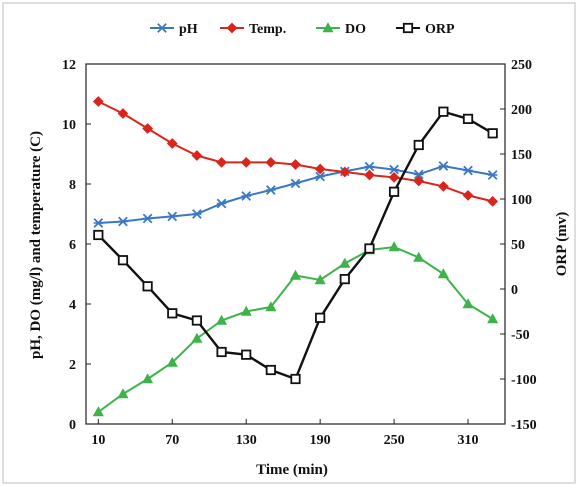  What do you see at coordinates (72, 245) in the screenshot?
I see `y-tick-label: 6` at bounding box center [72, 245].